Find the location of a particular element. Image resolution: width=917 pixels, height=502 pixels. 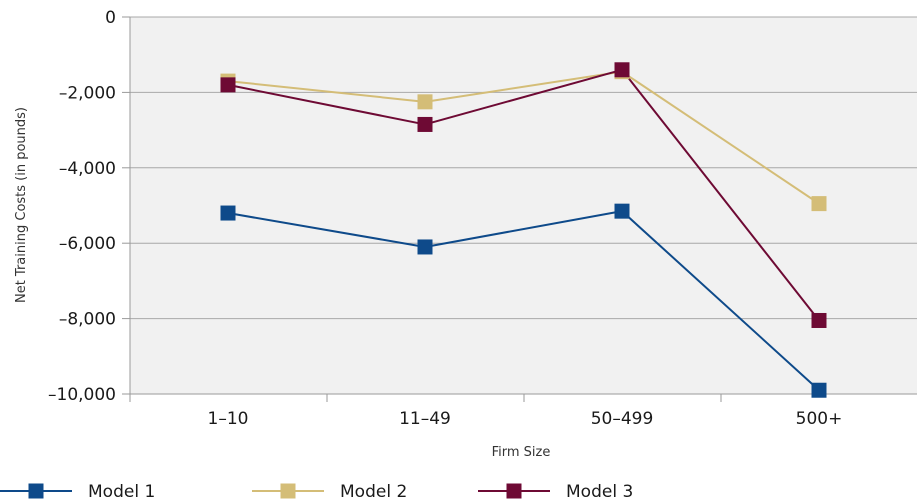

y-tick-label: –4,000 is located at coordinates (87, 169).